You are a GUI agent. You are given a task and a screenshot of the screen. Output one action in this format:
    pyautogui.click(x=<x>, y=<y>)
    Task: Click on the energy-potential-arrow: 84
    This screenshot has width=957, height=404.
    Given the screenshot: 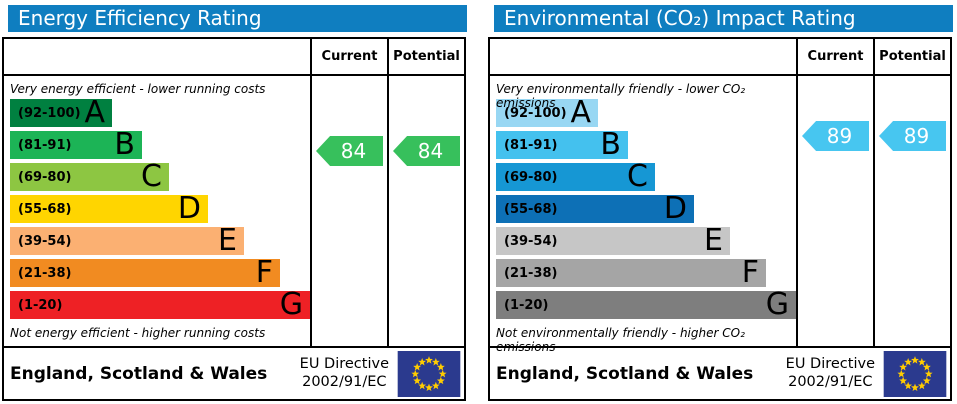 What is the action you would take?
    pyautogui.click(x=426, y=151)
    